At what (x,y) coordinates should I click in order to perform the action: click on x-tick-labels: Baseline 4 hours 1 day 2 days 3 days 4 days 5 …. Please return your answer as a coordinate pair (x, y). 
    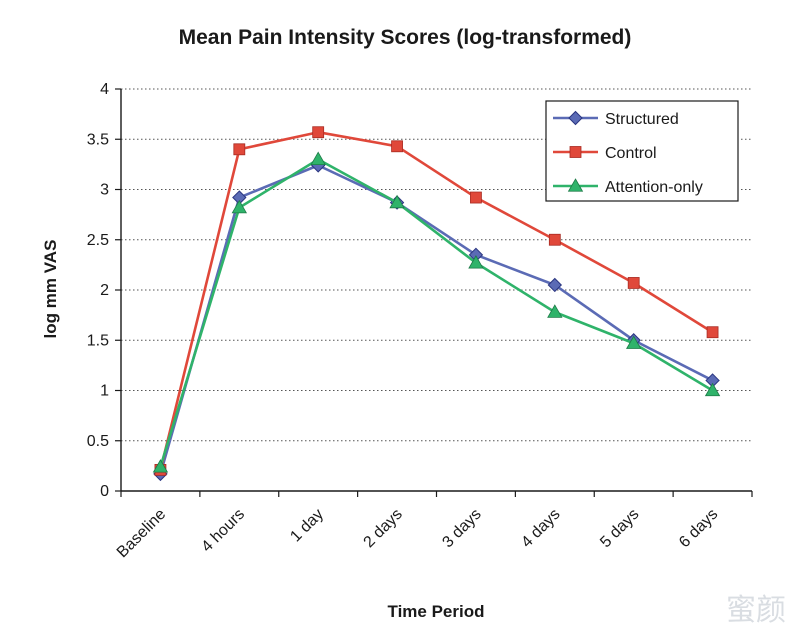
    Looking at the image, I should click on (418, 533).